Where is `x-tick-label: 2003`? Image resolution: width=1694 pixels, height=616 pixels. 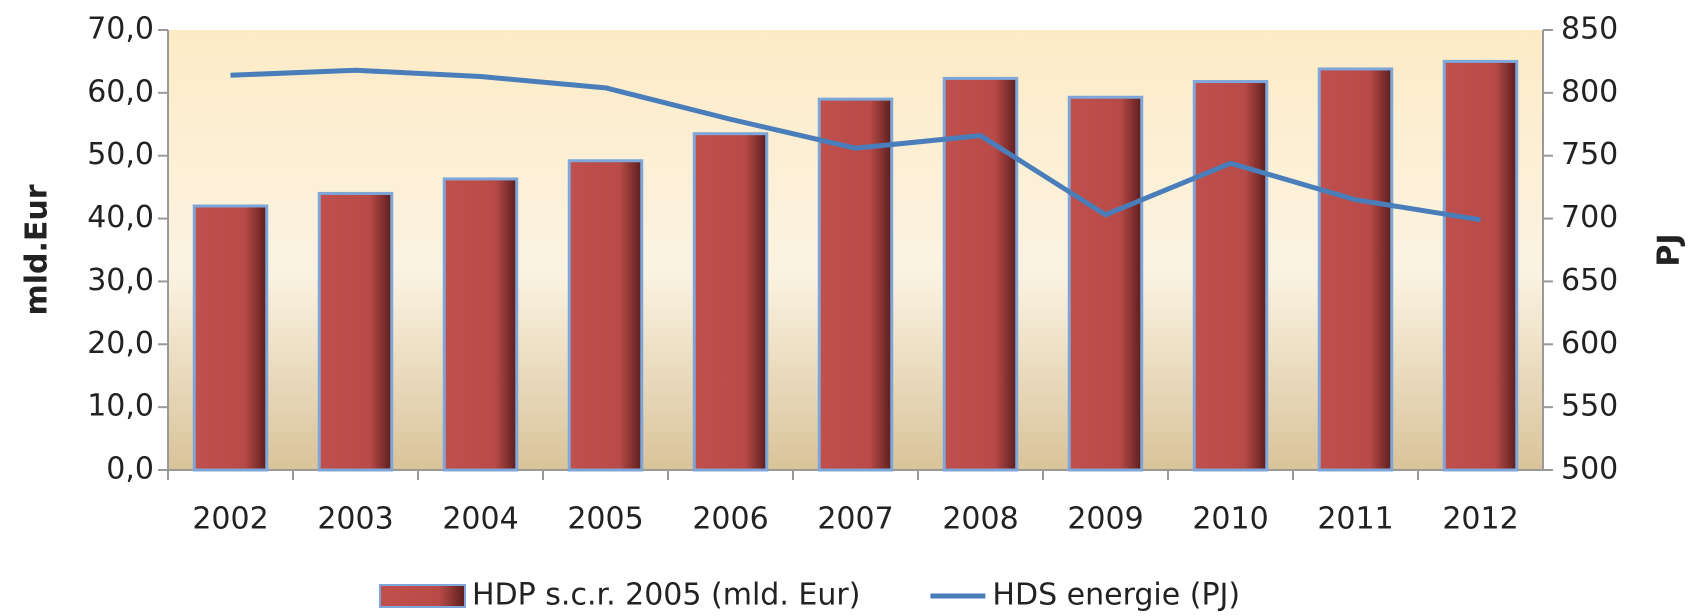
x-tick-label: 2003 is located at coordinates (355, 519).